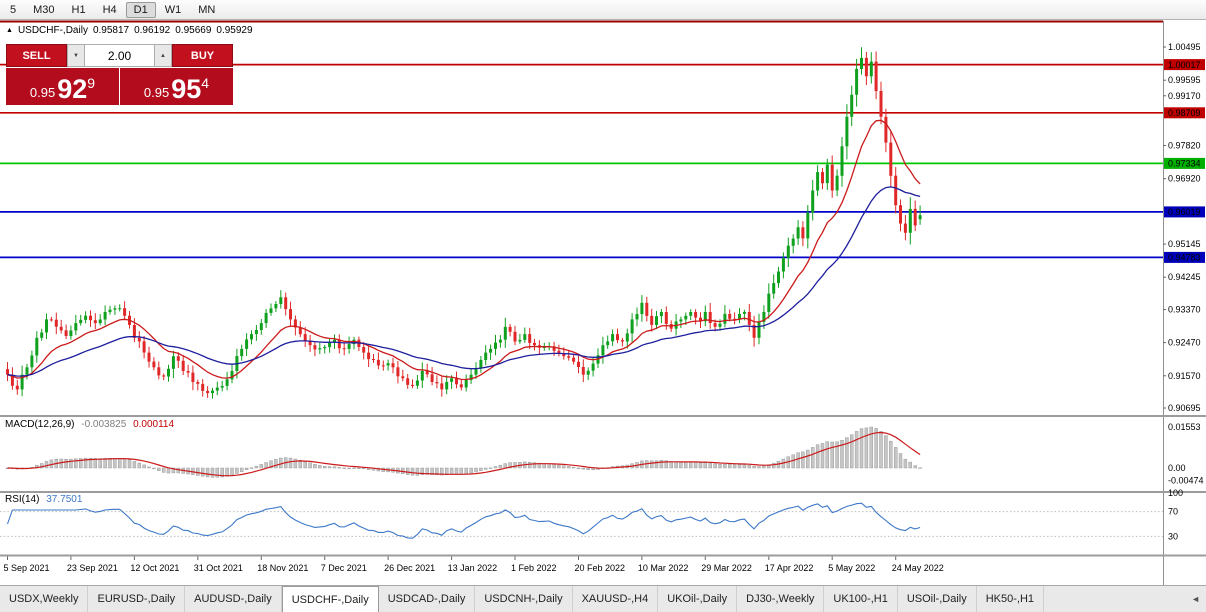  Describe the element at coordinates (282, 568) in the screenshot. I see `date-label: 18 Nov 2021` at that location.